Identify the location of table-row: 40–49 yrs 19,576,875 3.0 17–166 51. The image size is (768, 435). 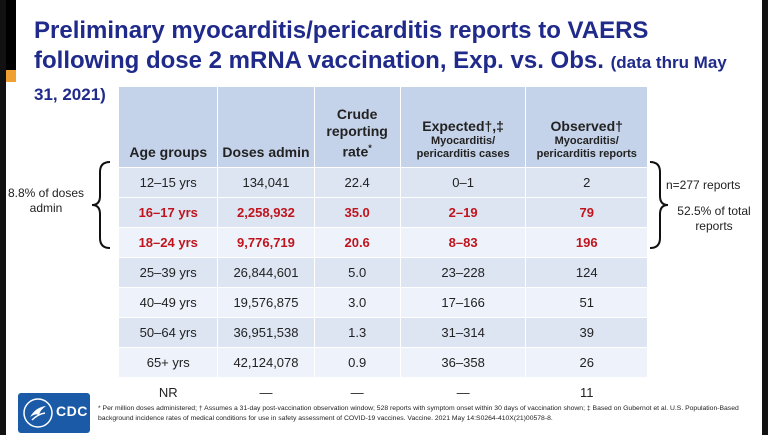
(382, 302).